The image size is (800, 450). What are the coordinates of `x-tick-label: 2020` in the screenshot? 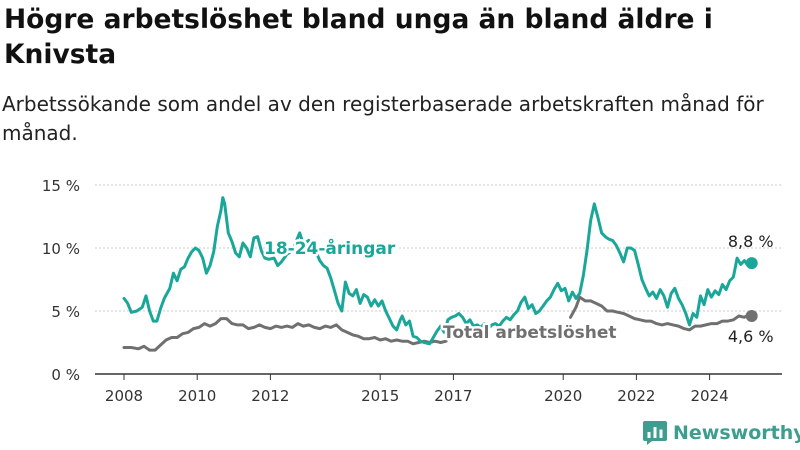 It's located at (563, 396).